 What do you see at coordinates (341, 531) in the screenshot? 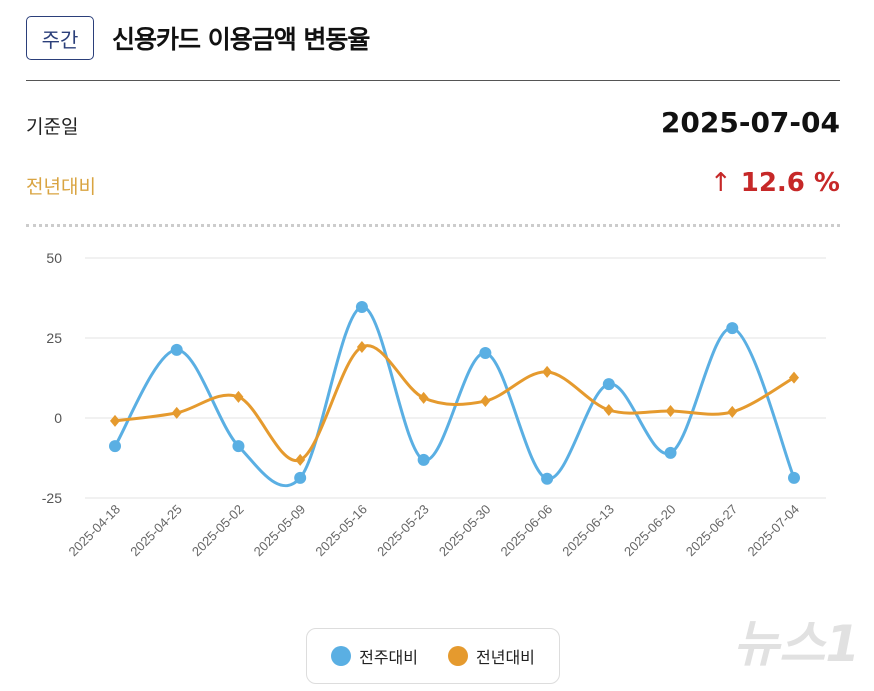
I see `x-tick-label: 2025-05-16` at bounding box center [341, 531].